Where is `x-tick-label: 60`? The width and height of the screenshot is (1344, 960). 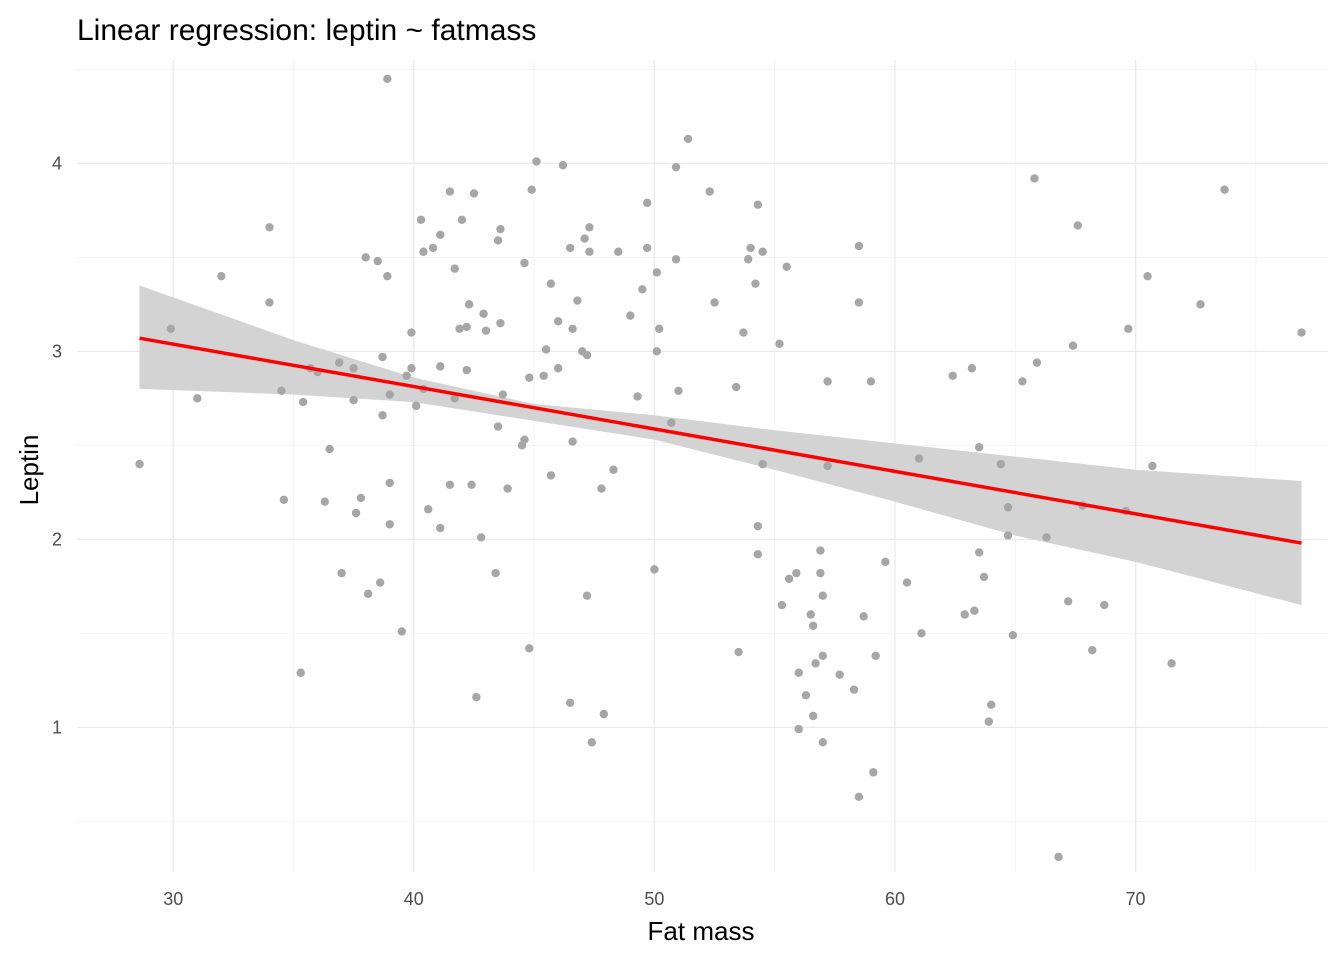
x-tick-label: 60 is located at coordinates (895, 899).